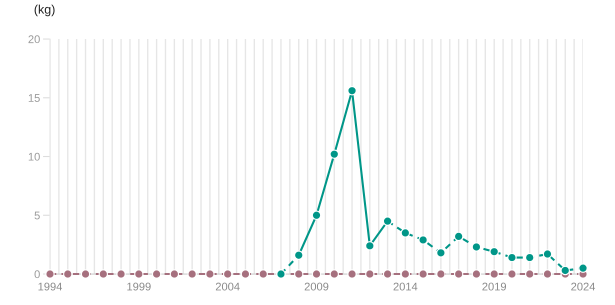  Describe the element at coordinates (316, 286) in the screenshot. I see `x-tick-label: 2009` at that location.